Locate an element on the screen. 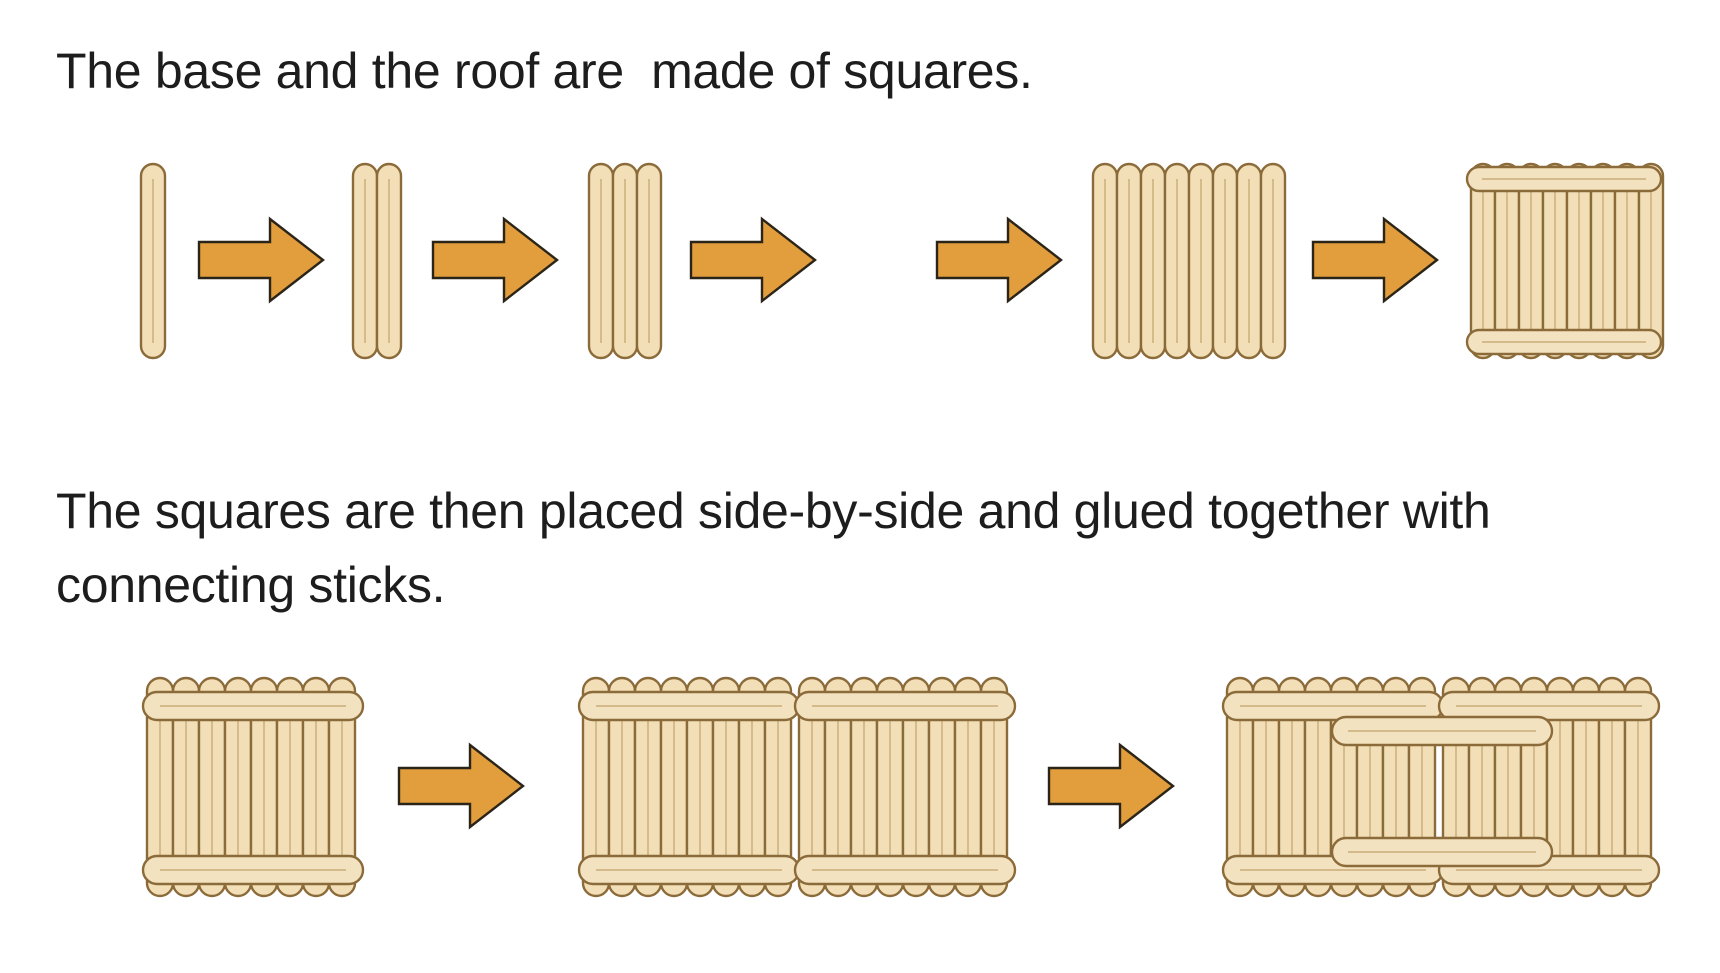  connecting-sticks is located at coordinates (1442, 791).